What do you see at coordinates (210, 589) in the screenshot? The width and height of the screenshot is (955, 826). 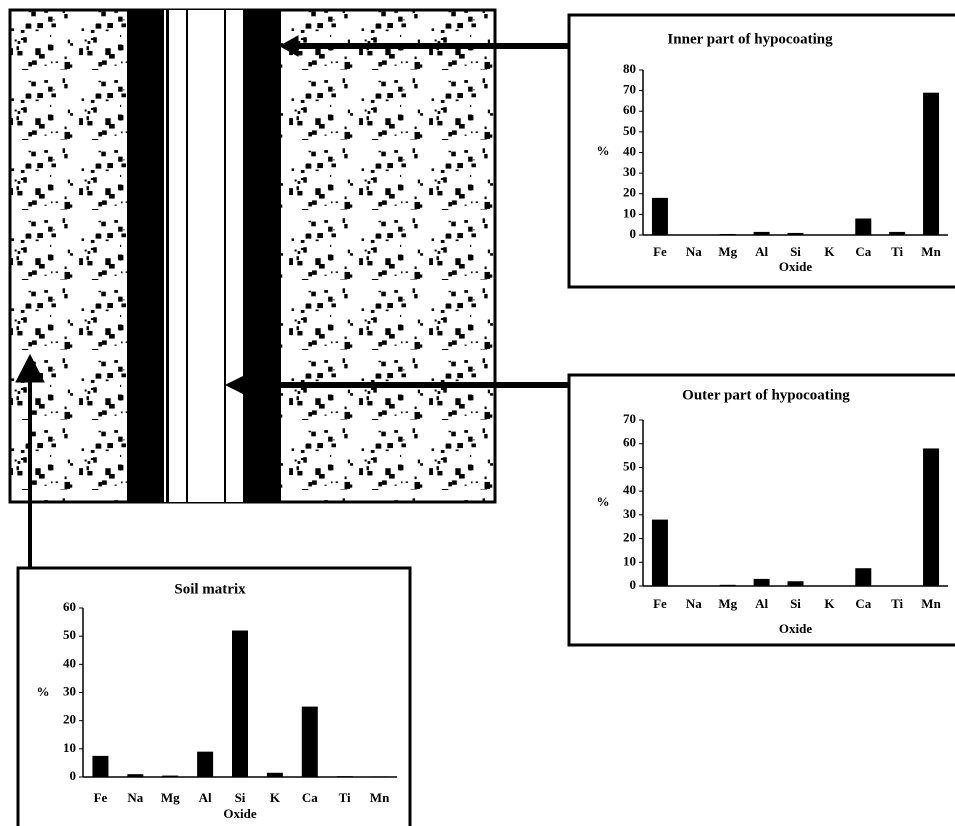 I see `chart-title: Soil matrix` at bounding box center [210, 589].